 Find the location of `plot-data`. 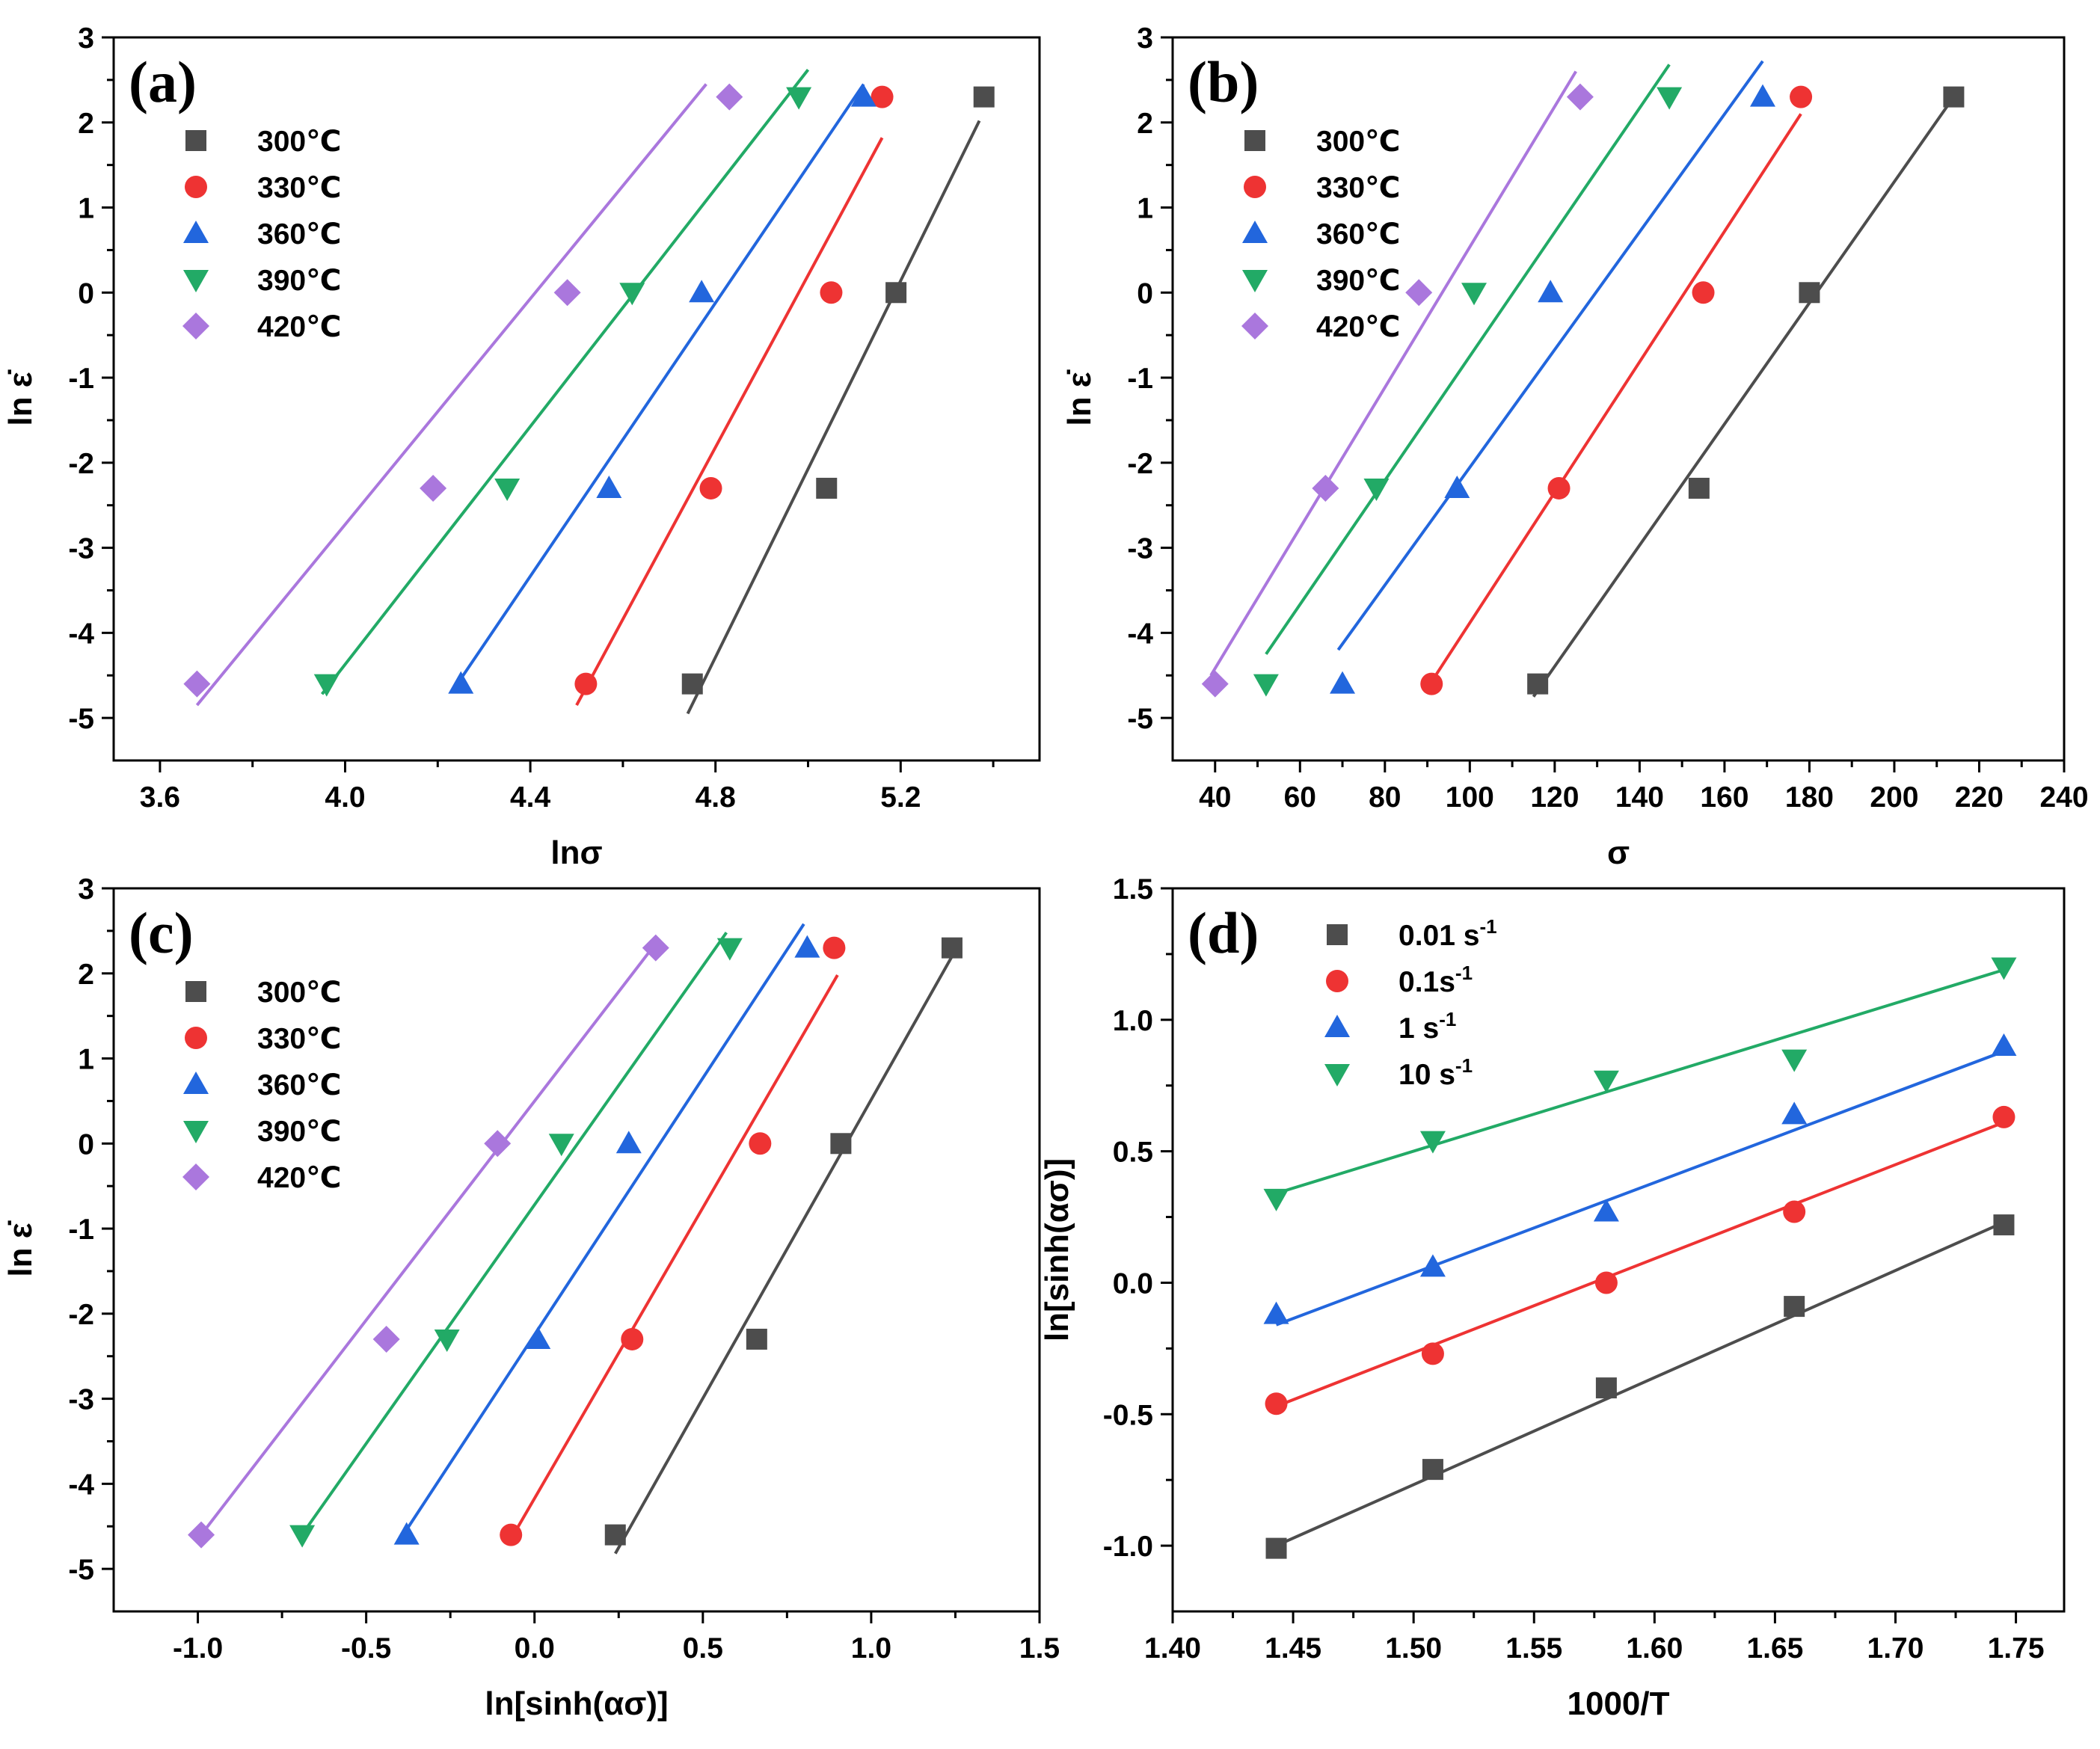

plot-data is located at coordinates (575, 1239).